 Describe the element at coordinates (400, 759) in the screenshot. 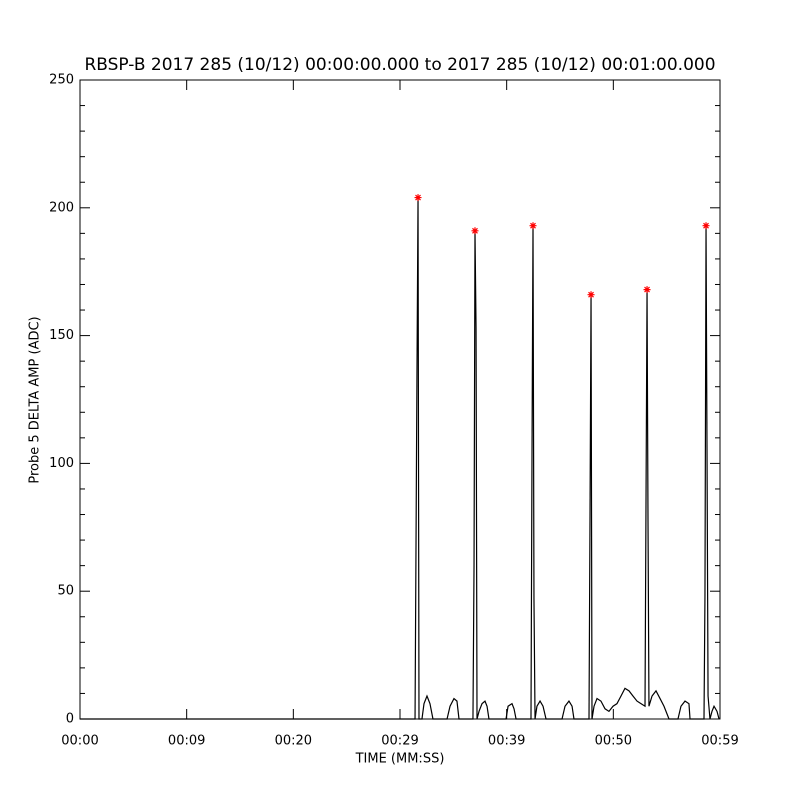

I see `x-axis-label: TIME (MM:SS)` at that location.